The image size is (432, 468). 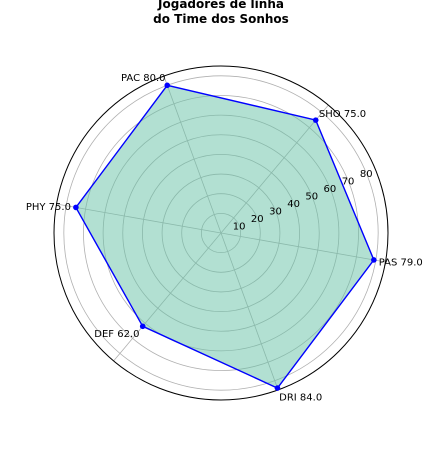 What do you see at coordinates (348, 181) in the screenshot?
I see `radial-tick-label-70: 70` at bounding box center [348, 181].